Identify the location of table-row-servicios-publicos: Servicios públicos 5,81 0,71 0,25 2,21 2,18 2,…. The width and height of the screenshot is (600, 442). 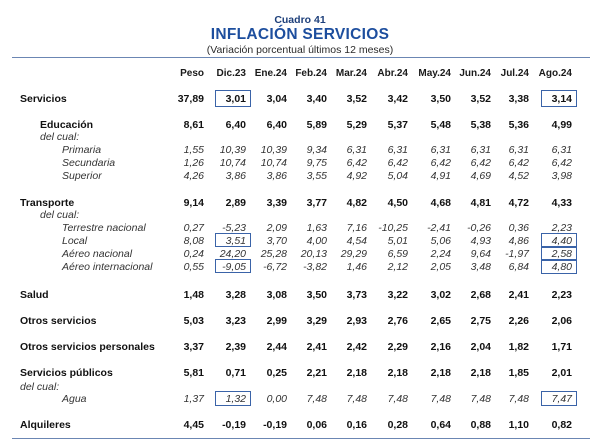
(300, 374).